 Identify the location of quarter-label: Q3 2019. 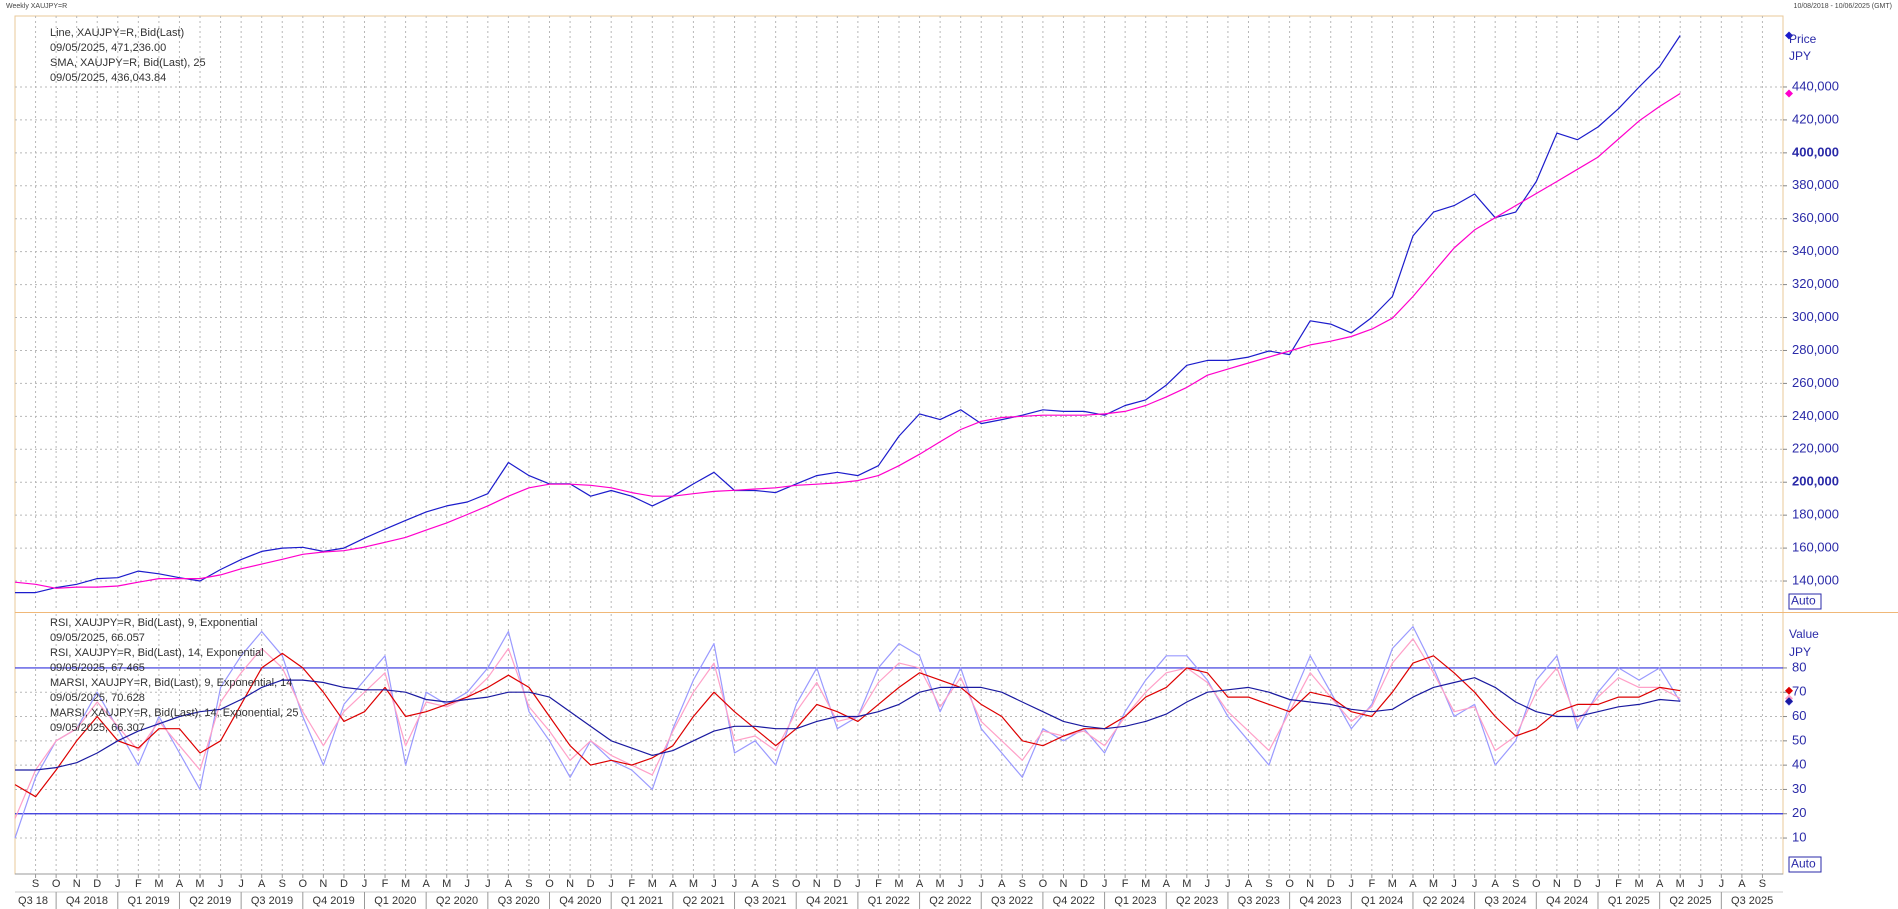
(272, 901).